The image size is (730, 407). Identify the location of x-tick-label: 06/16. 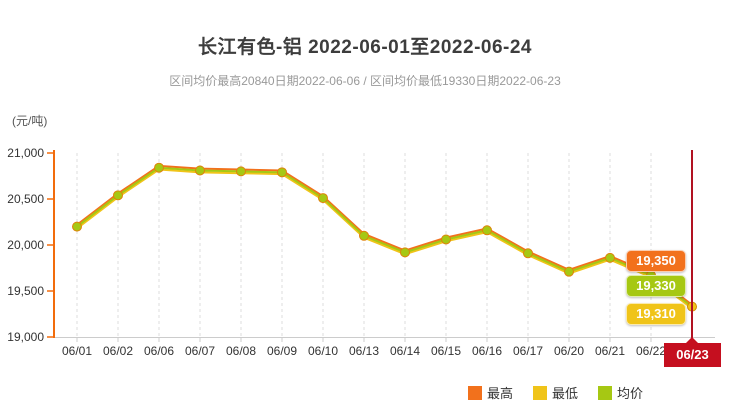
(487, 351).